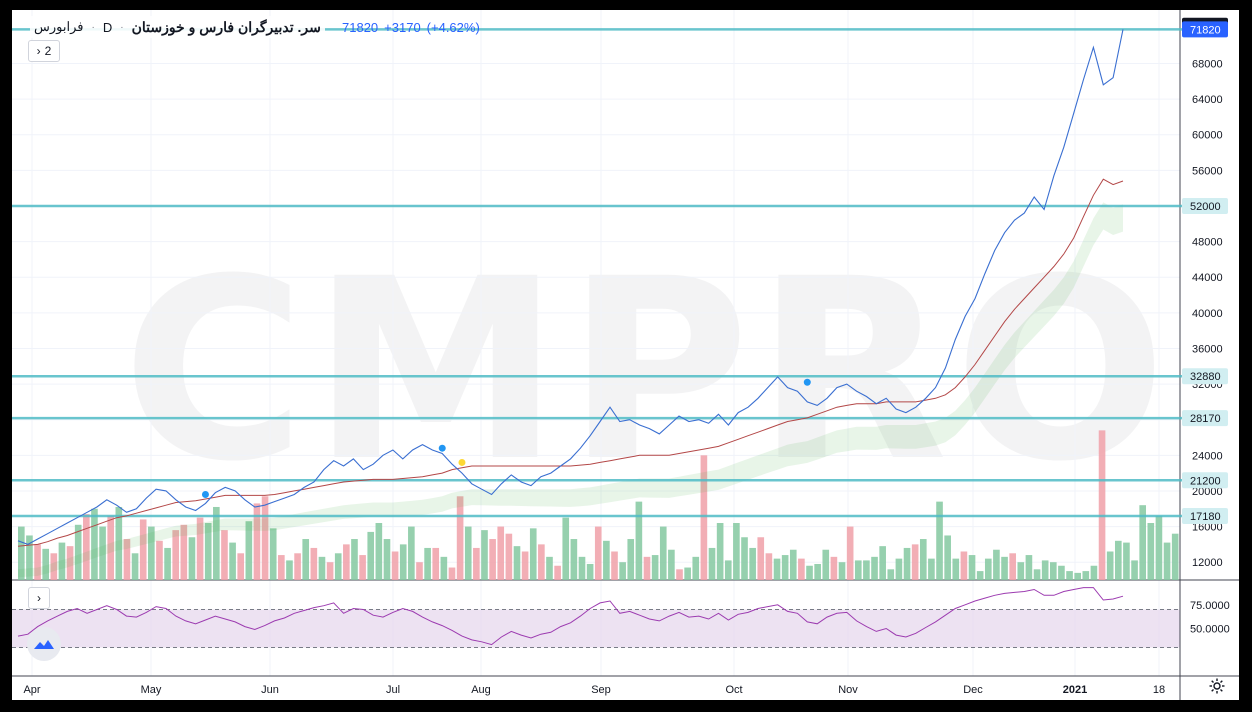  Describe the element at coordinates (1207, 136) in the screenshot. I see `price-axis-tick: 60000` at that location.